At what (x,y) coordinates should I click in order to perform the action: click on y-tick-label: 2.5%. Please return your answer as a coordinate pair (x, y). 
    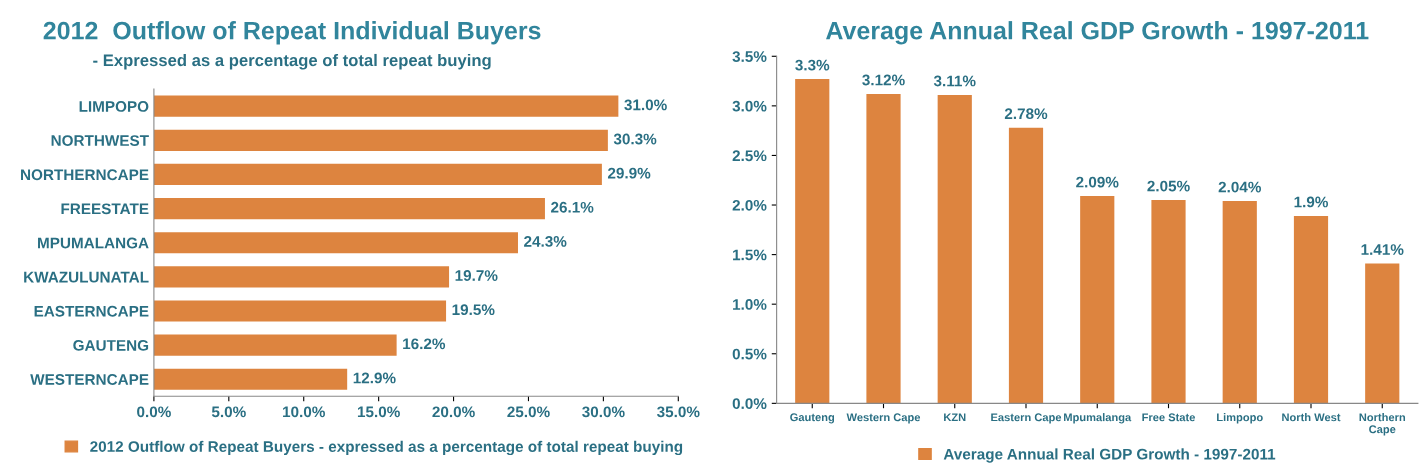
    Looking at the image, I should click on (749, 156).